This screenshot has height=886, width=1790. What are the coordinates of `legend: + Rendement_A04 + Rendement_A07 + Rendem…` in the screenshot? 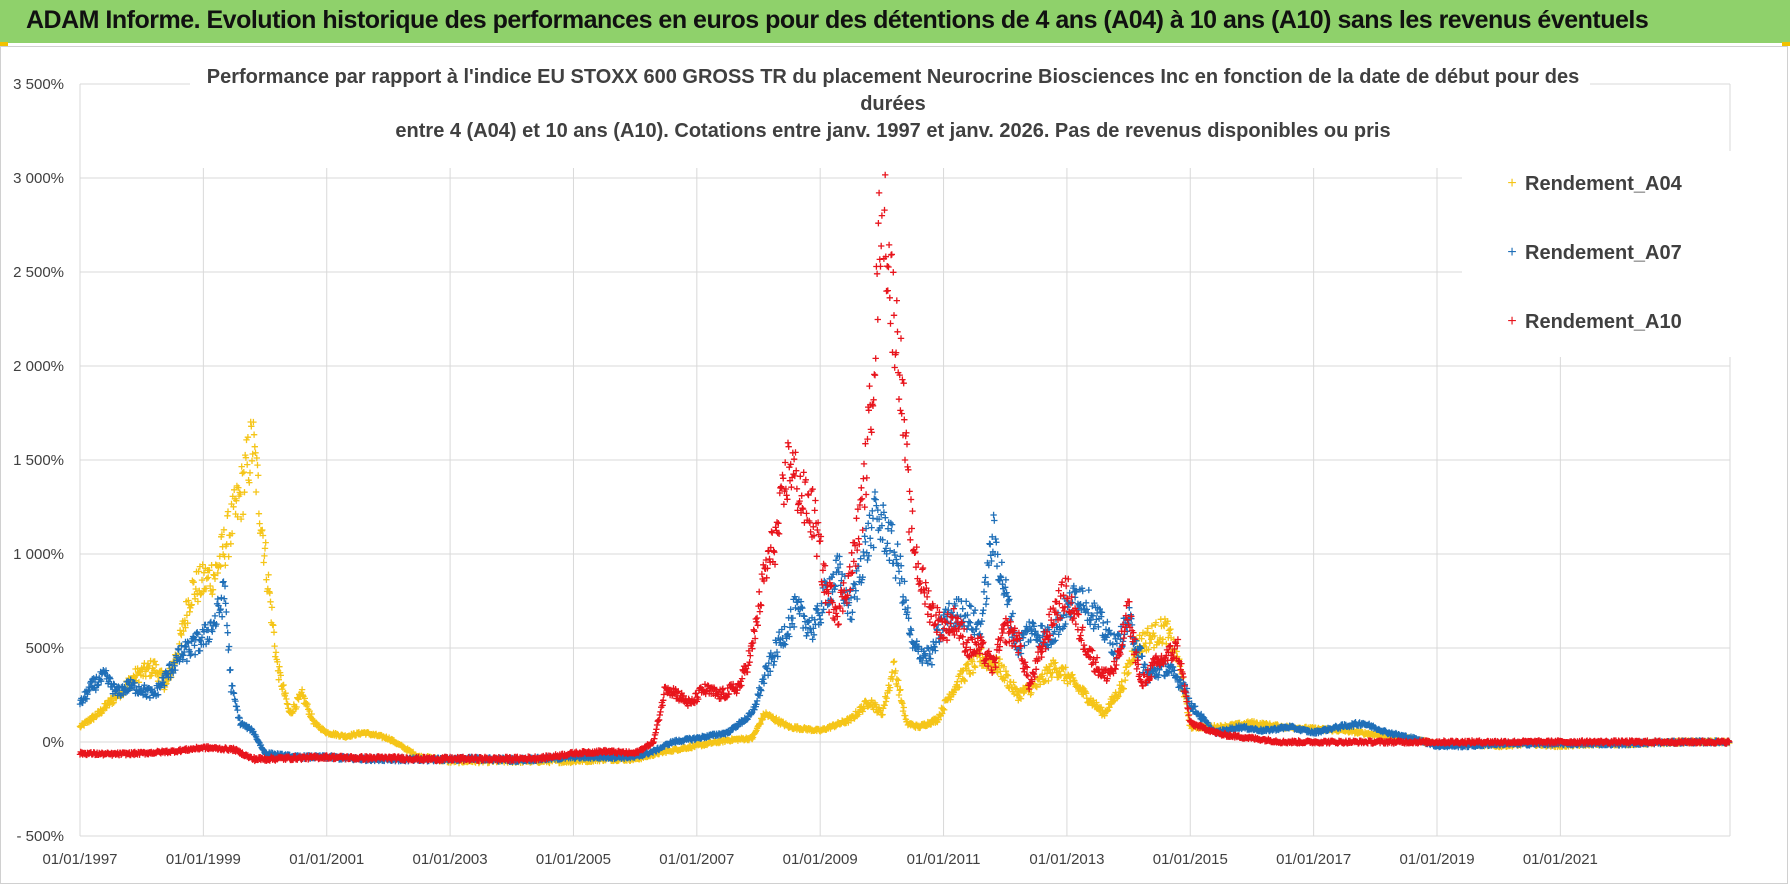 It's located at (1597, 254).